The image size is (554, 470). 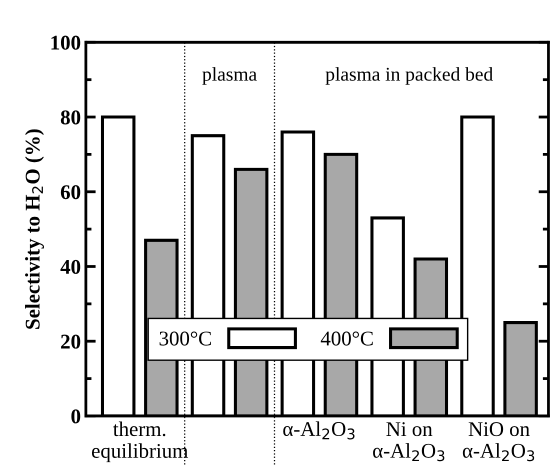 What do you see at coordinates (319, 430) in the screenshot?
I see `x-tick-label: α-Al$_{2}$O$_{3}$` at bounding box center [319, 430].